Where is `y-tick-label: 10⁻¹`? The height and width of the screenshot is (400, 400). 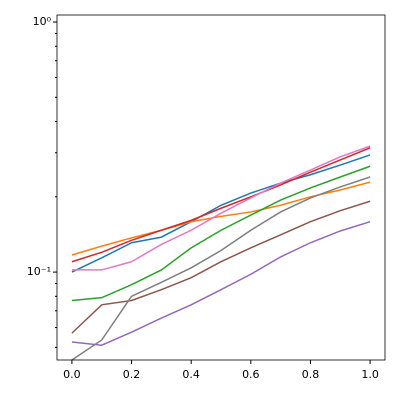 y-tick-label: 10⁻¹ is located at coordinates (39, 271).